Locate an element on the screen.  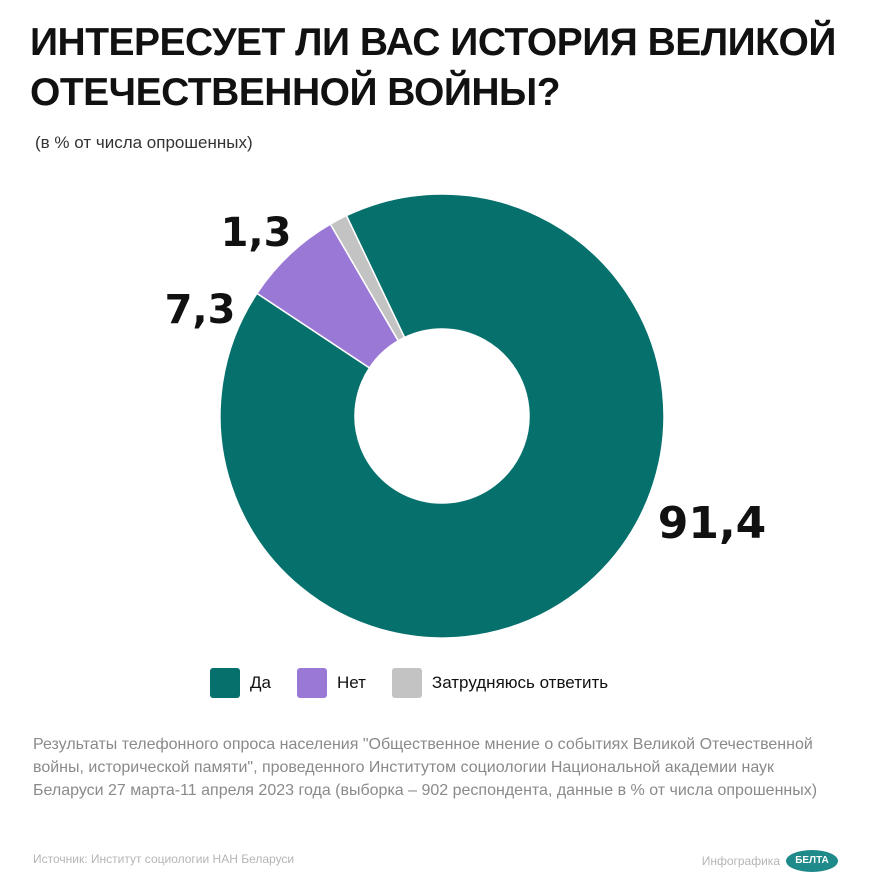
legend-label-2: Затрудняюсь ответить is located at coordinates (520, 682).